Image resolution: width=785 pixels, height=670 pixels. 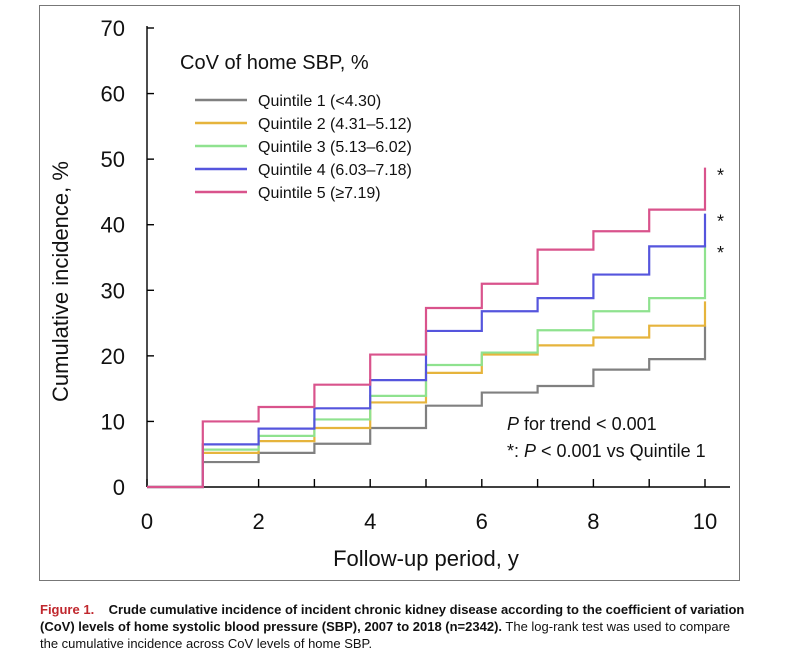 What do you see at coordinates (720, 176) in the screenshot?
I see `significance-marker-5: *` at bounding box center [720, 176].